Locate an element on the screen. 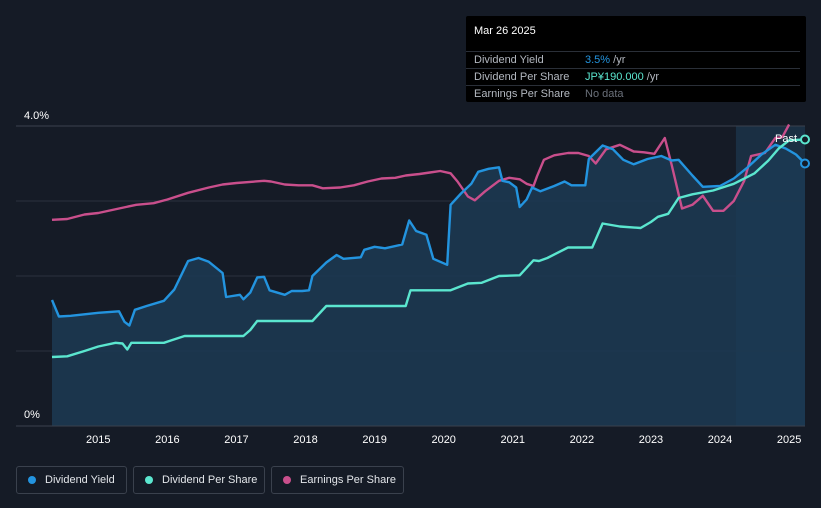  x-tick-label: 2017 is located at coordinates (236, 440).